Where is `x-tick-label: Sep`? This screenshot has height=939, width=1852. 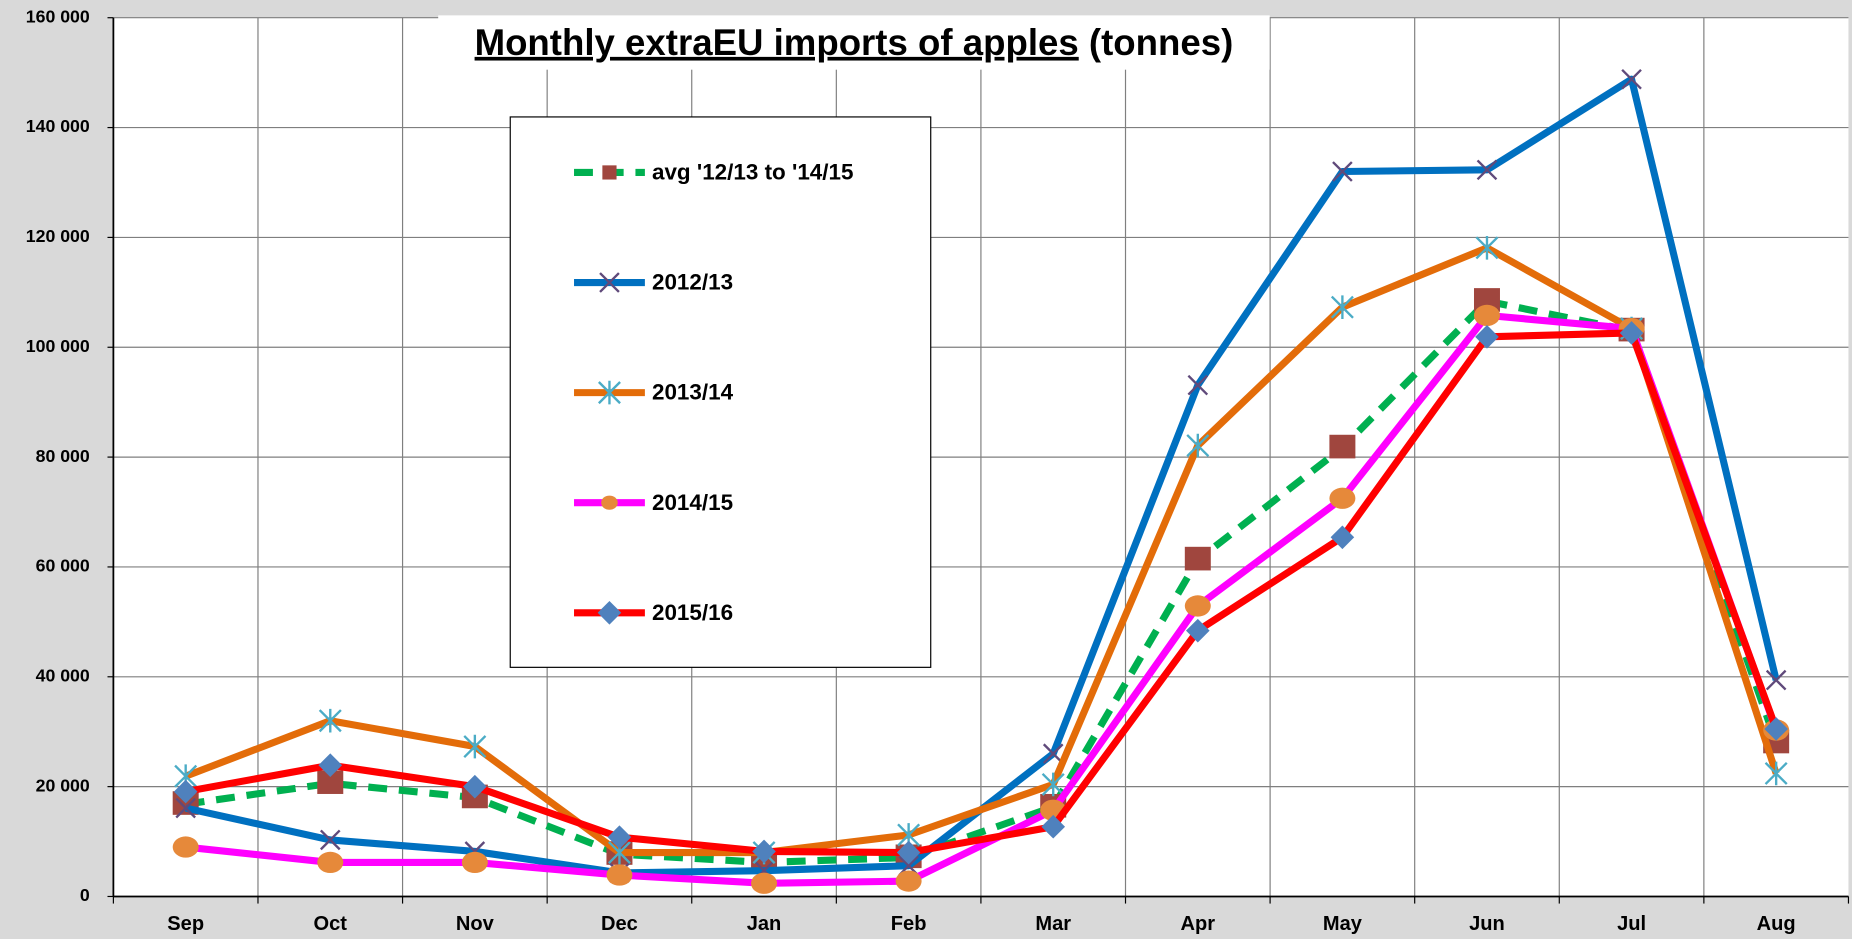 x-tick-label: Sep is located at coordinates (185, 924).